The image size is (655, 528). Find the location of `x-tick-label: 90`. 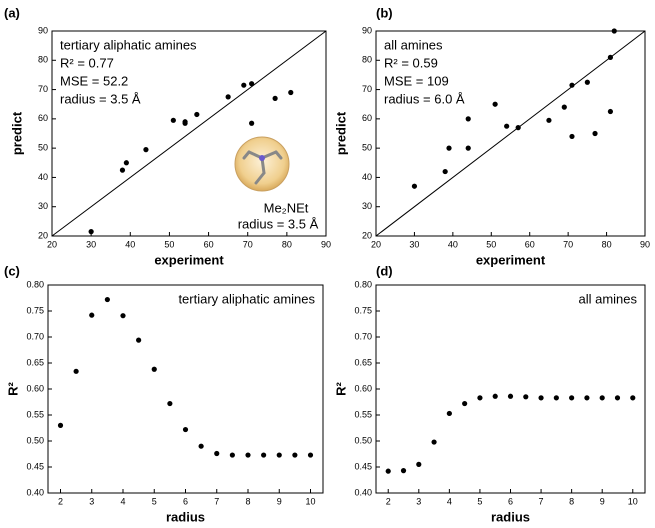

x-tick-label: 90 is located at coordinates (645, 244).